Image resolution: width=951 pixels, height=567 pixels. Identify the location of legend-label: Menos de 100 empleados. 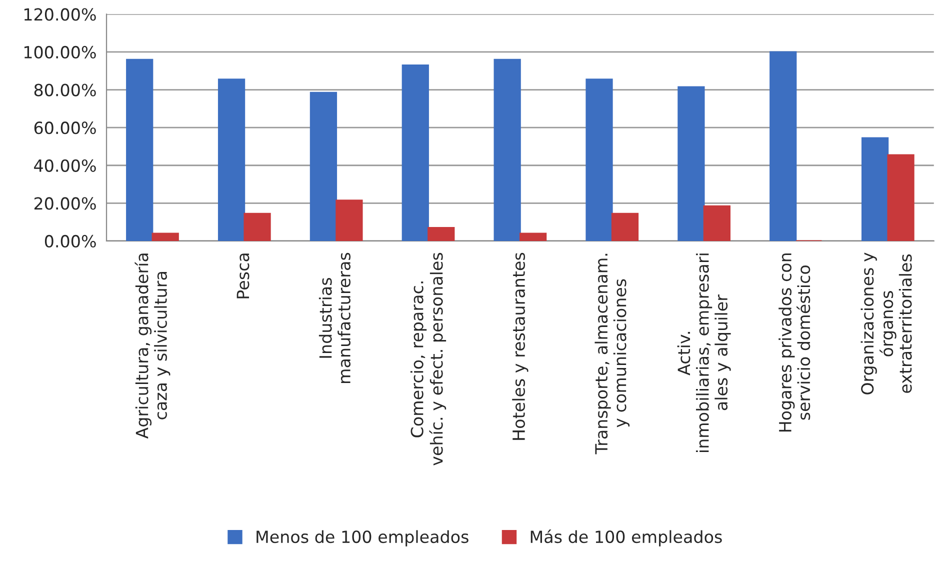
(362, 538).